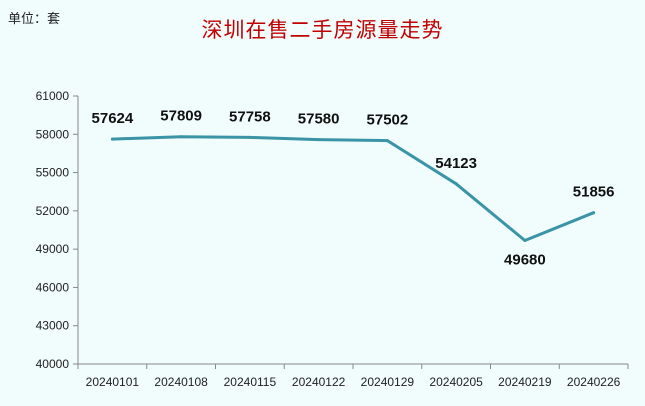  What do you see at coordinates (594, 192) in the screenshot?
I see `data-label: 51856` at bounding box center [594, 192].